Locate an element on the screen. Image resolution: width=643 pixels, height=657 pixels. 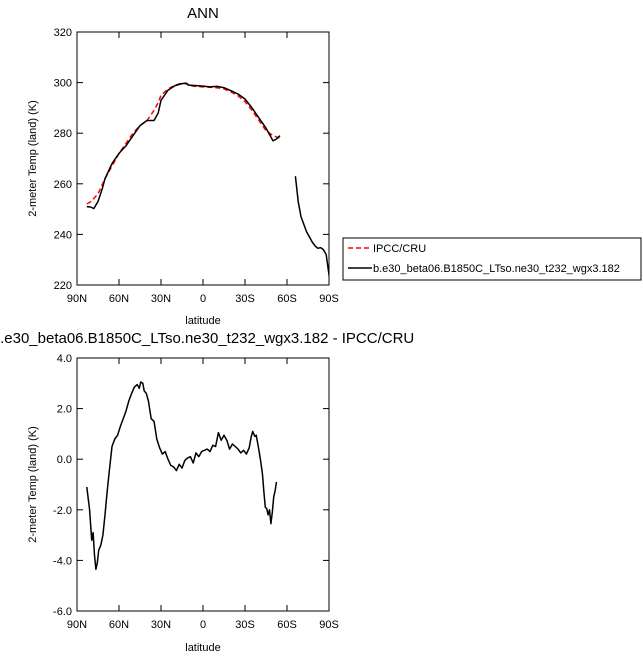
top-x-tick-label: 0 is located at coordinates (203, 299).